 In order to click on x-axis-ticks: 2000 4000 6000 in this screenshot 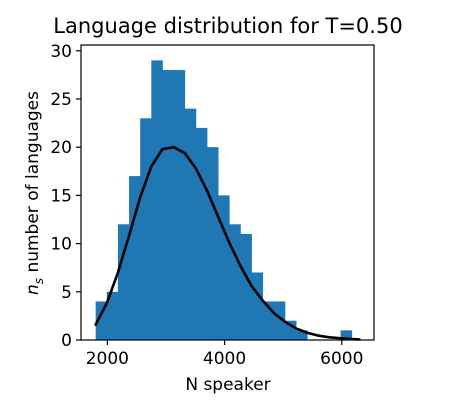, I will do `click(224, 354)`.